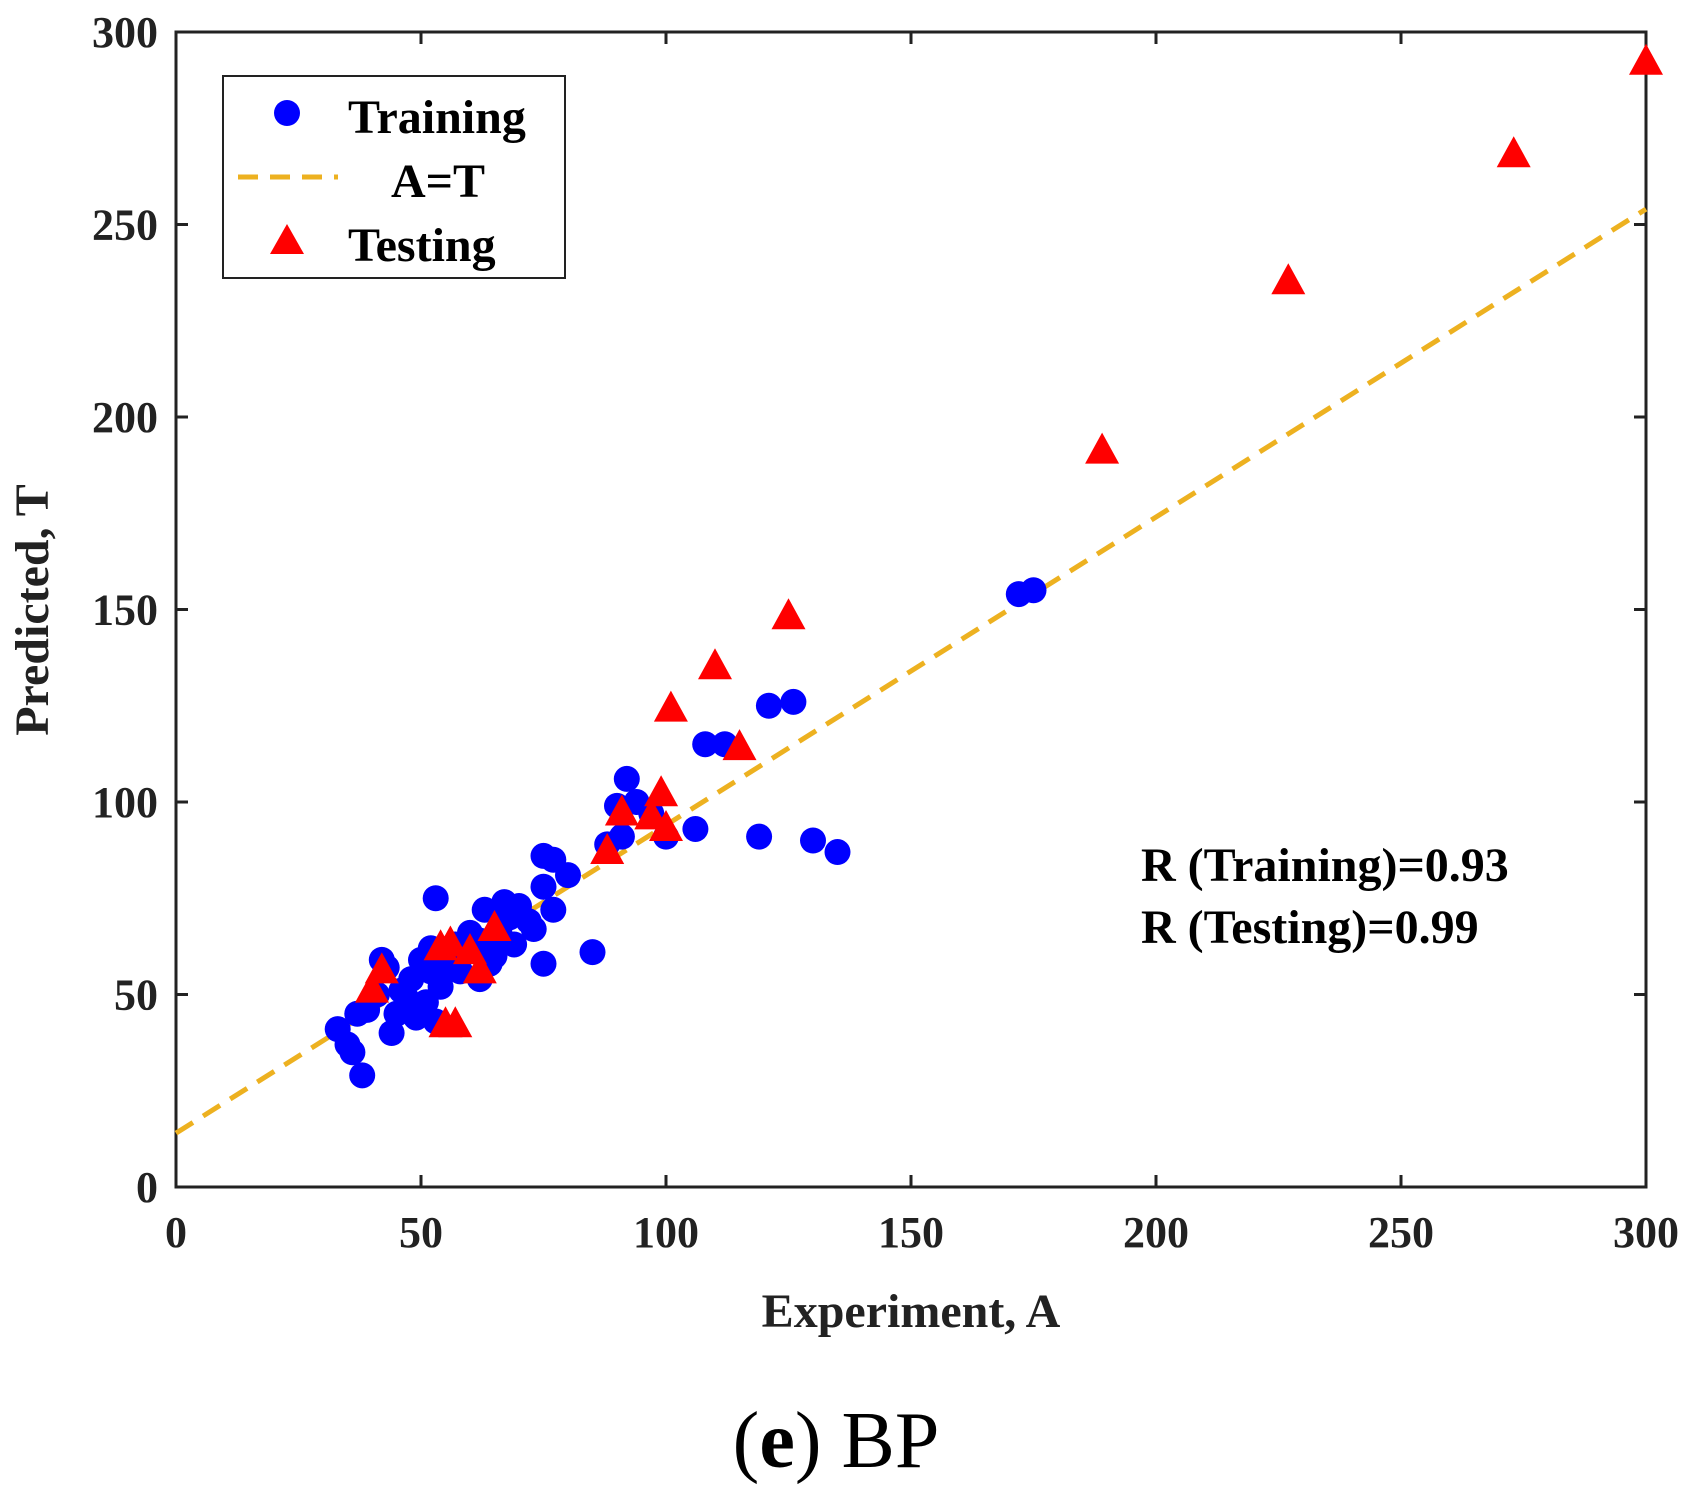  Describe the element at coordinates (176, 1232) in the screenshot. I see `x-tick-label: 0` at that location.